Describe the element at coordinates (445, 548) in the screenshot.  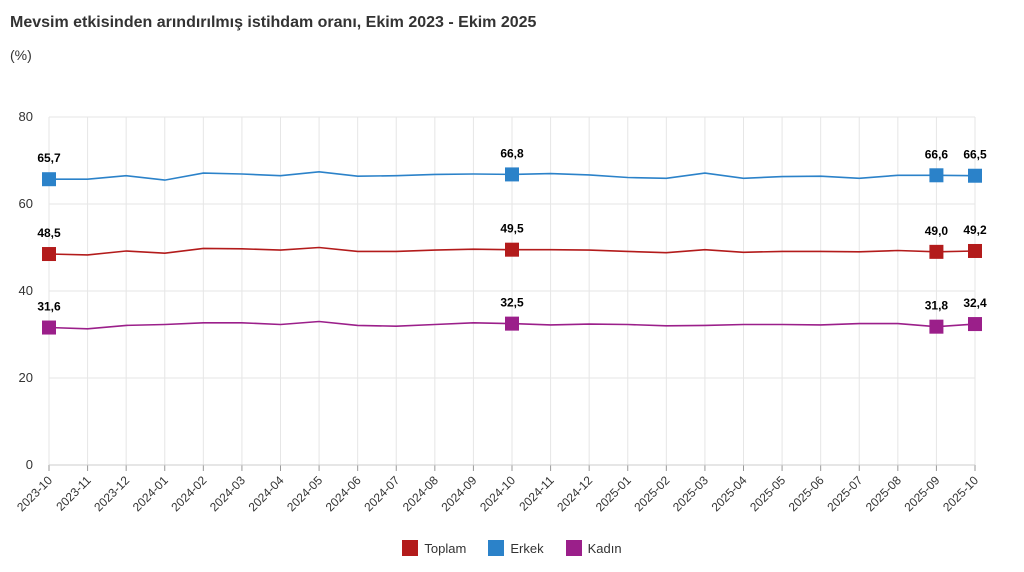
I see `legend-label: Toplam` at that location.